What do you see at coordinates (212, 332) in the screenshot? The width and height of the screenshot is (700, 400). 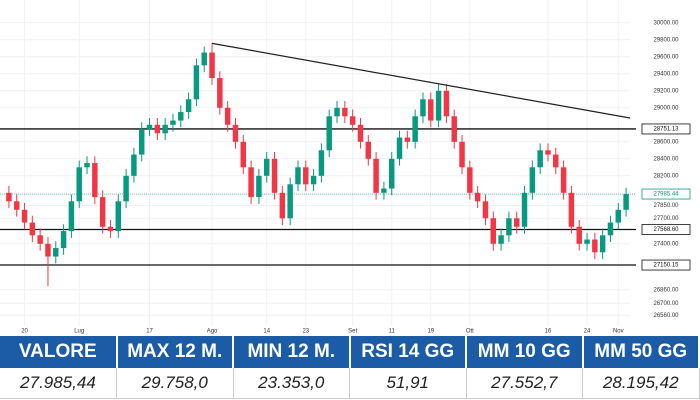 I see `x-tick-label: Ago` at bounding box center [212, 332].